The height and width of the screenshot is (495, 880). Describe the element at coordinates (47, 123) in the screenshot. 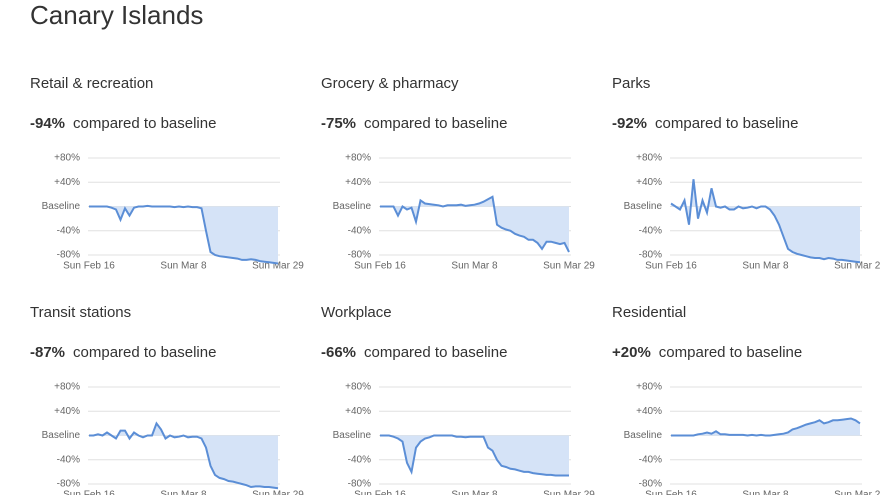

I see `change-value: -94%` at that location.